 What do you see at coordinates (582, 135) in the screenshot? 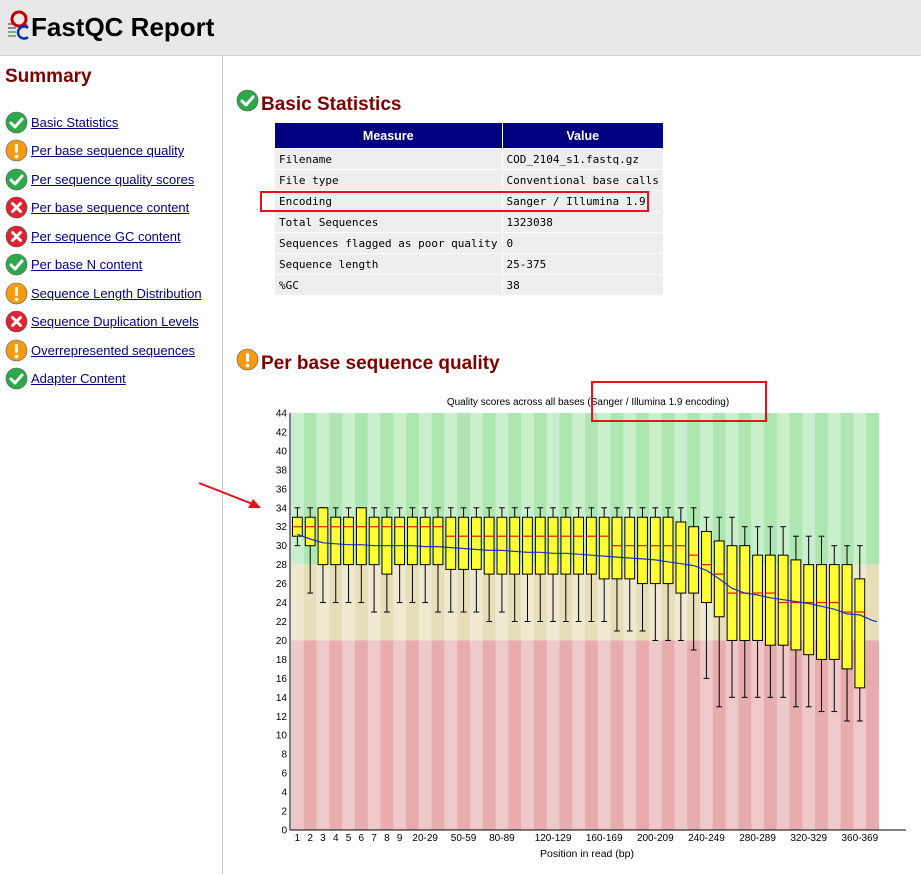
I see `value-column-header: Value` at bounding box center [582, 135].